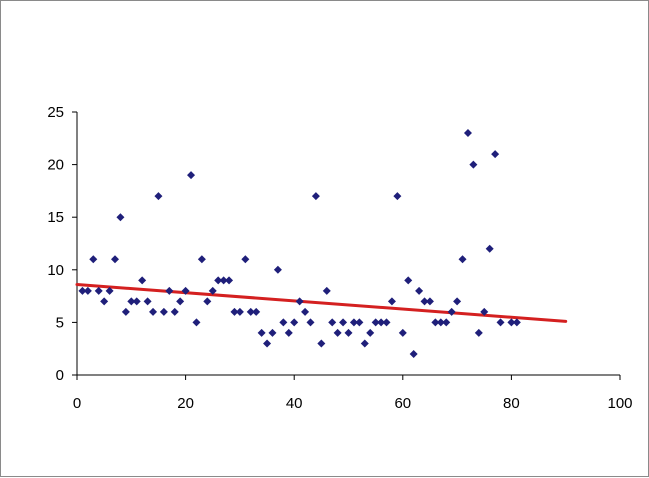  I want to click on trendline, so click(321, 303).